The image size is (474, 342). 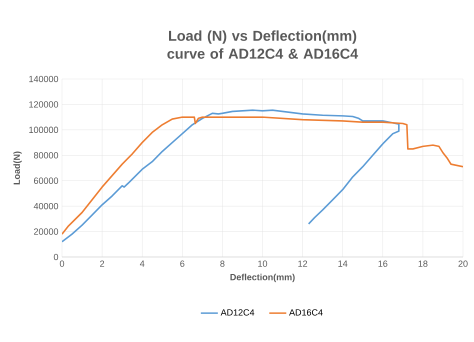 I want to click on x-tick-label: 14, so click(x=343, y=263).